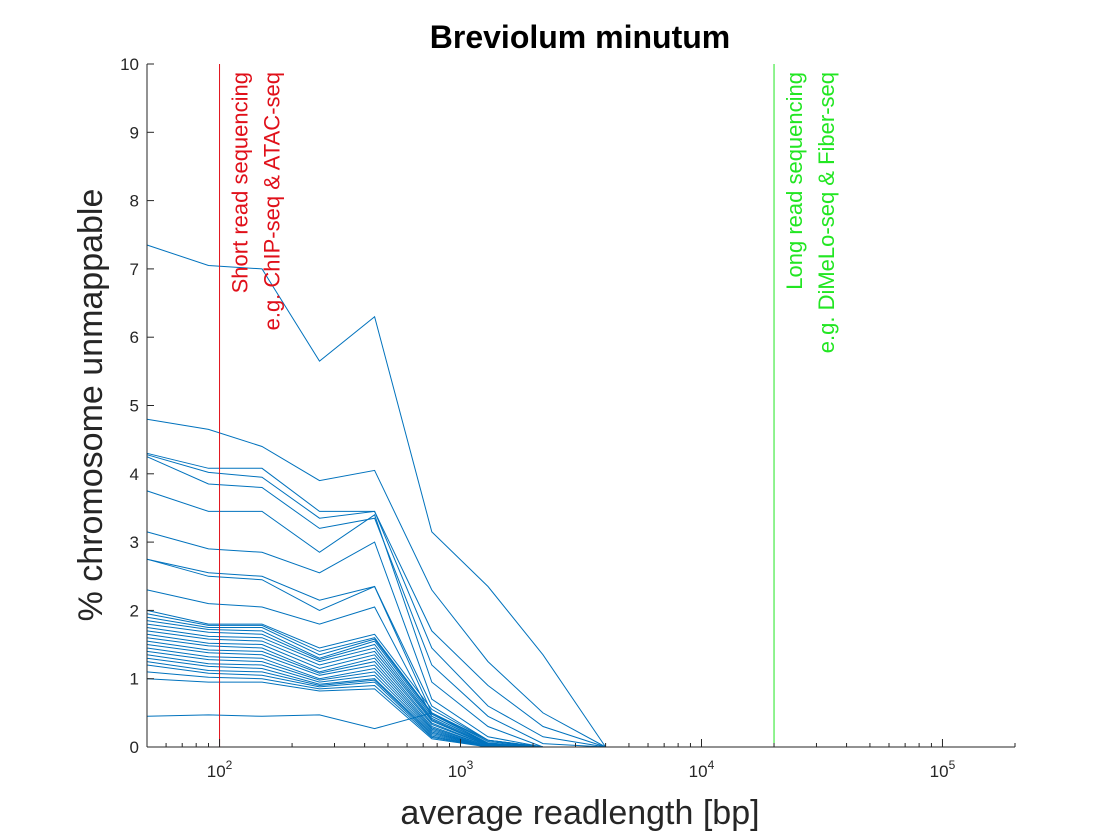  I want to click on annotation-label: Long read sequencing, so click(794, 181).